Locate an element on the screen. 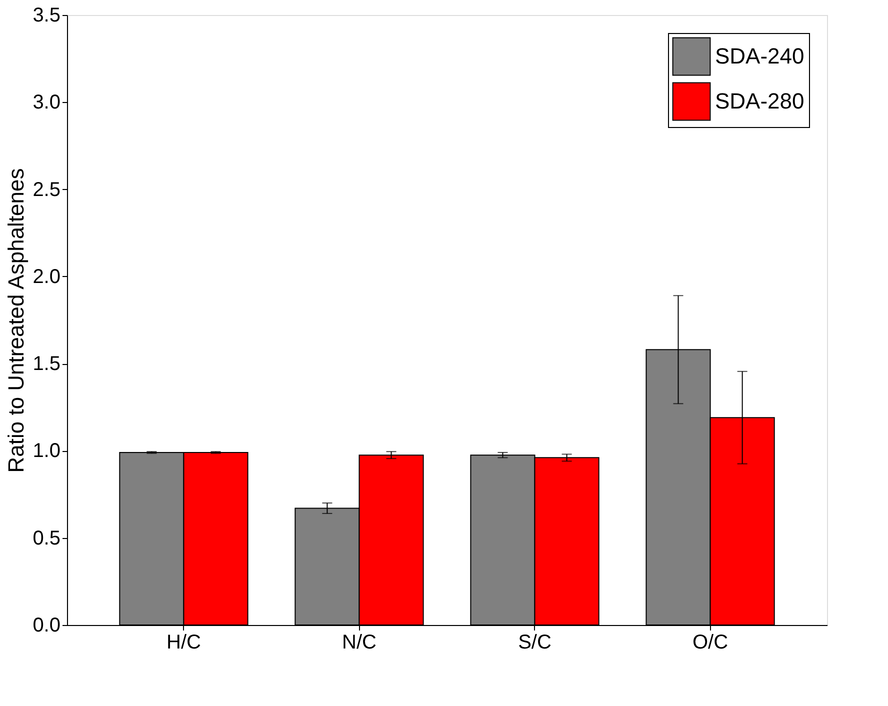 This screenshot has height=706, width=888. legend-label: SDA-240 is located at coordinates (759, 56).